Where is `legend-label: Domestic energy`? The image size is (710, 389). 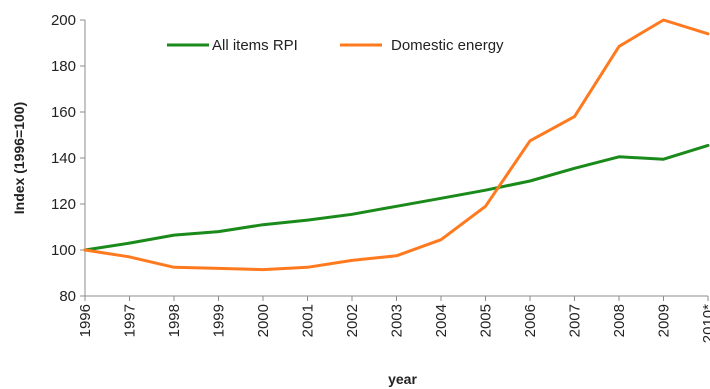
legend-label: Domestic energy is located at coordinates (447, 45).